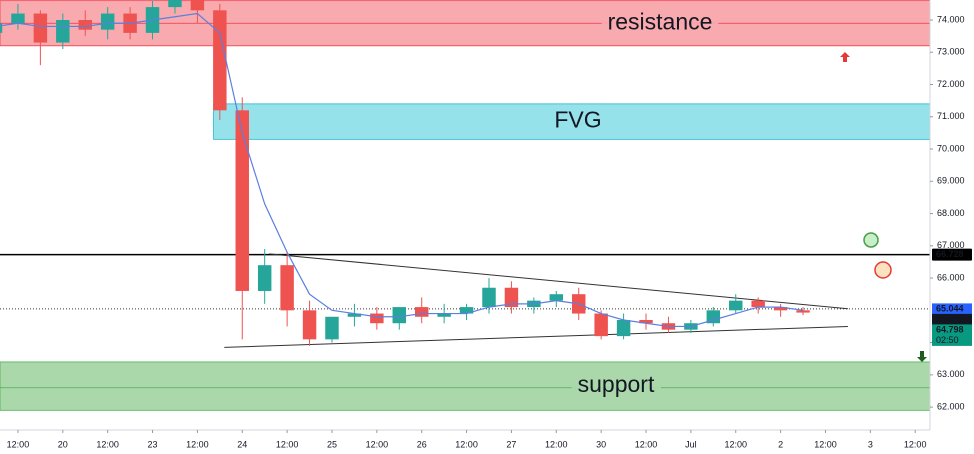 The width and height of the screenshot is (974, 454). Describe the element at coordinates (63, 444) in the screenshot. I see `x-tick-label: 20` at that location.